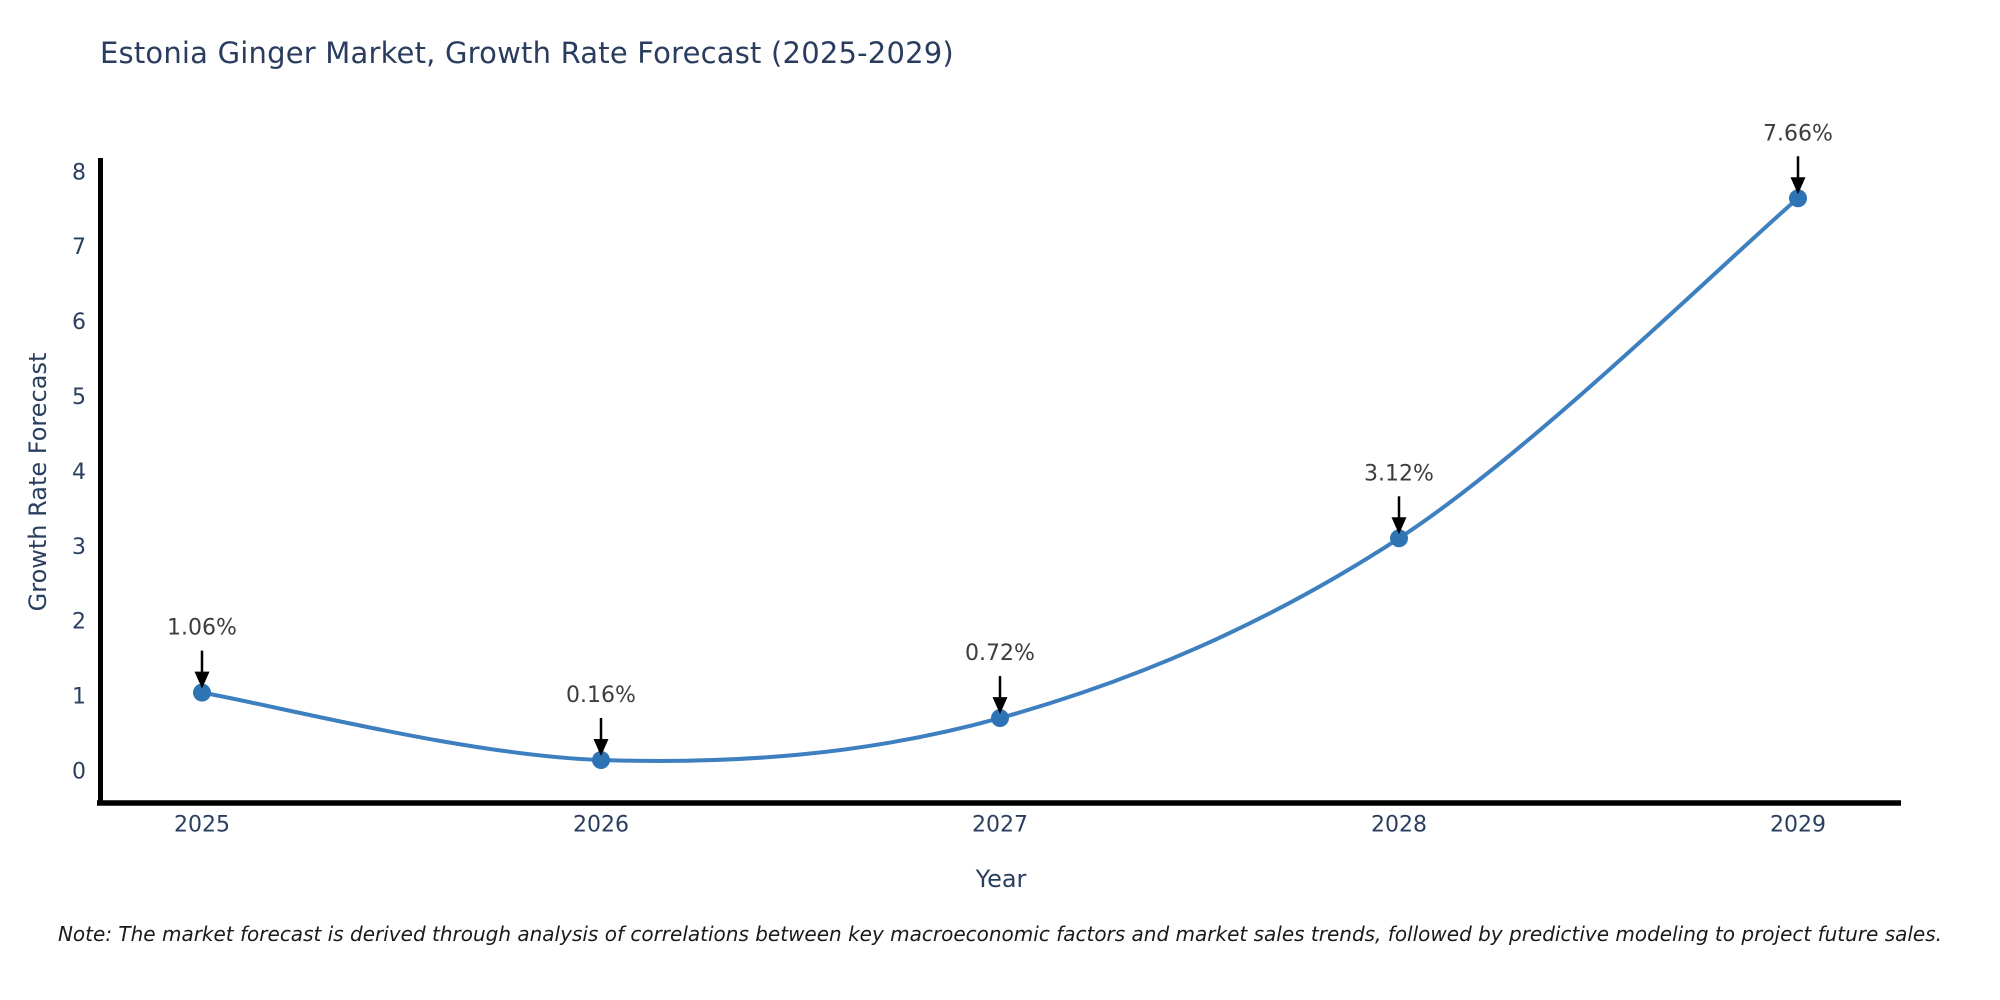 The width and height of the screenshot is (2000, 1000). What do you see at coordinates (38, 482) in the screenshot?
I see `y-axis-title: Growth Rate Forecast` at bounding box center [38, 482].